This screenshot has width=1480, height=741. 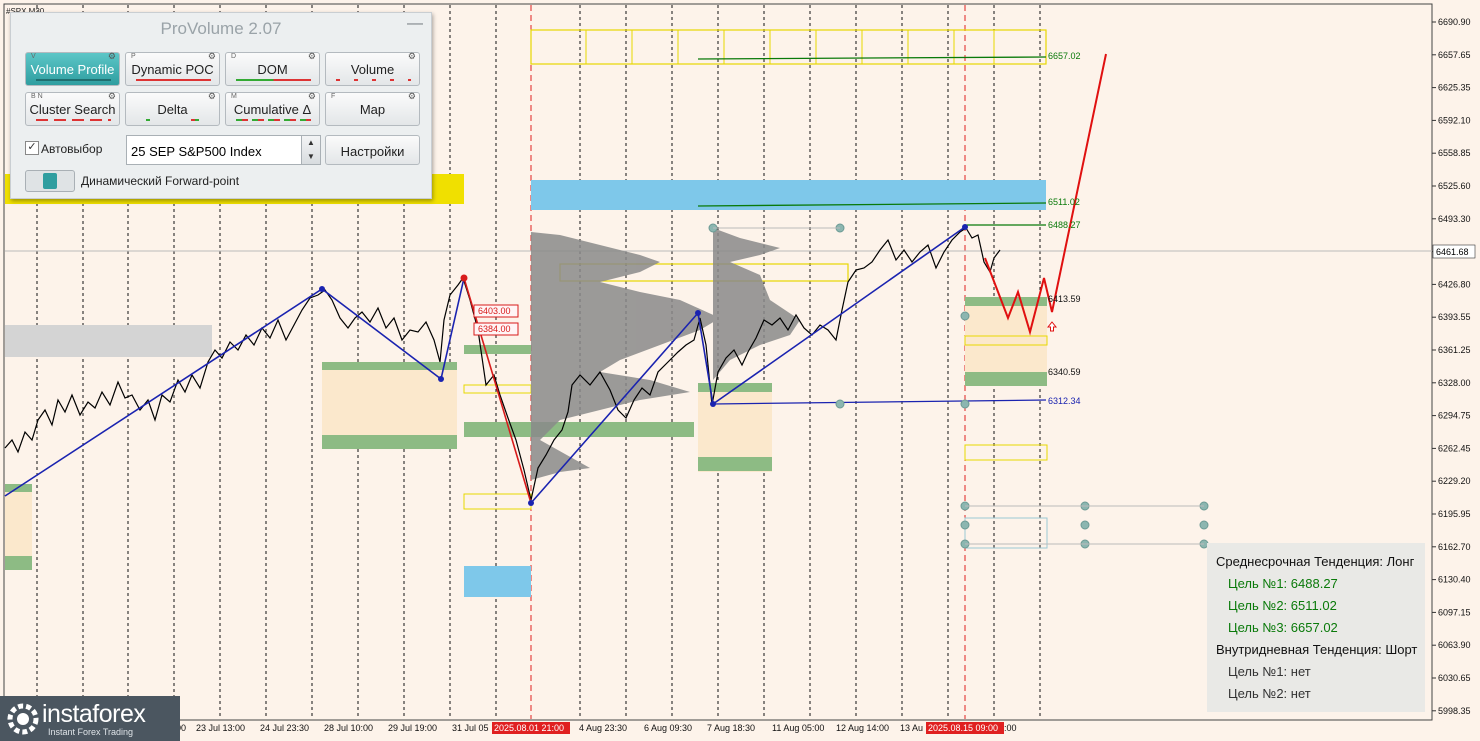 What do you see at coordinates (911, 728) in the screenshot?
I see `time-tick-label: 13 Au` at bounding box center [911, 728].